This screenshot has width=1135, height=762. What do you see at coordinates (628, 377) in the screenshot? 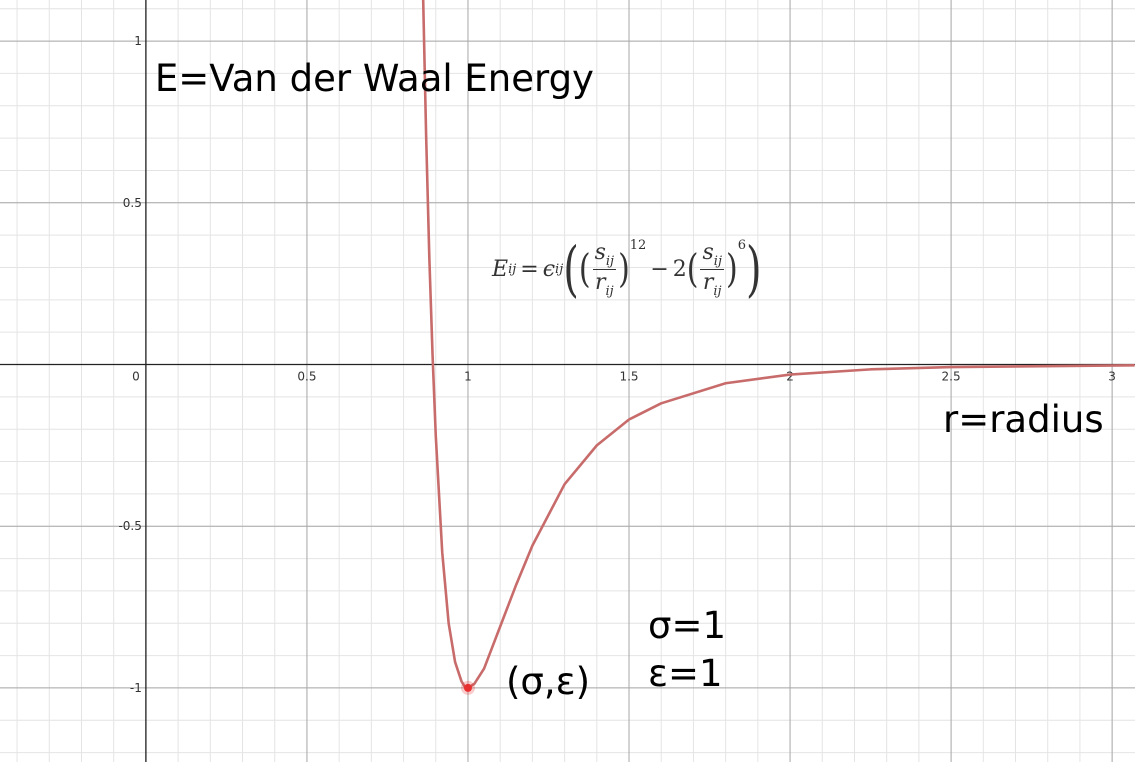
I see `x-tick-label: 1.5` at bounding box center [628, 377].